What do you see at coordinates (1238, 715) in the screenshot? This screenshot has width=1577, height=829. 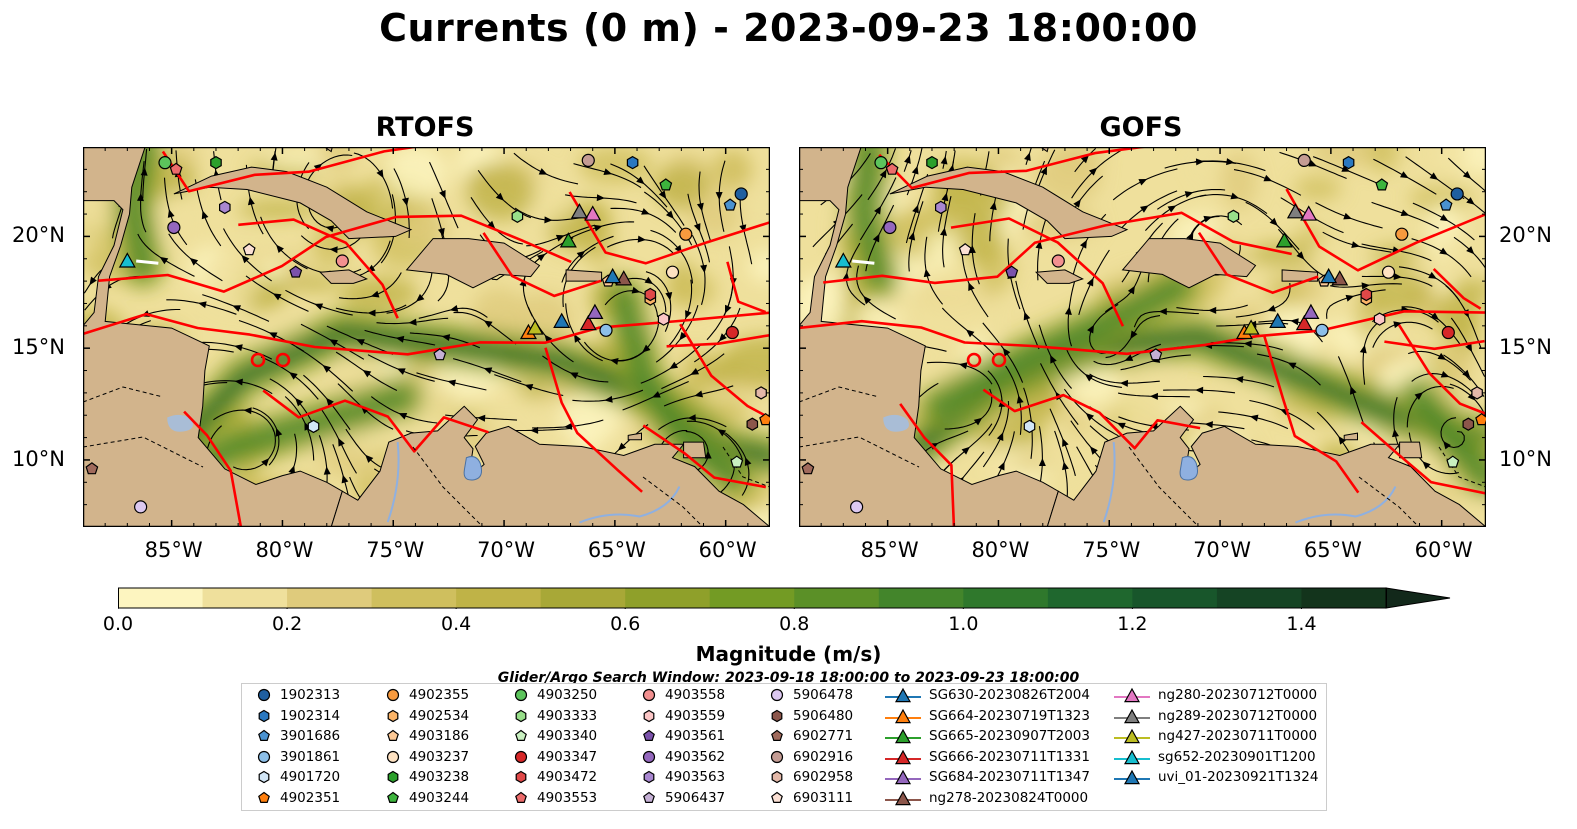 I see `legend-label: ng289-20230712T0000` at bounding box center [1238, 715].